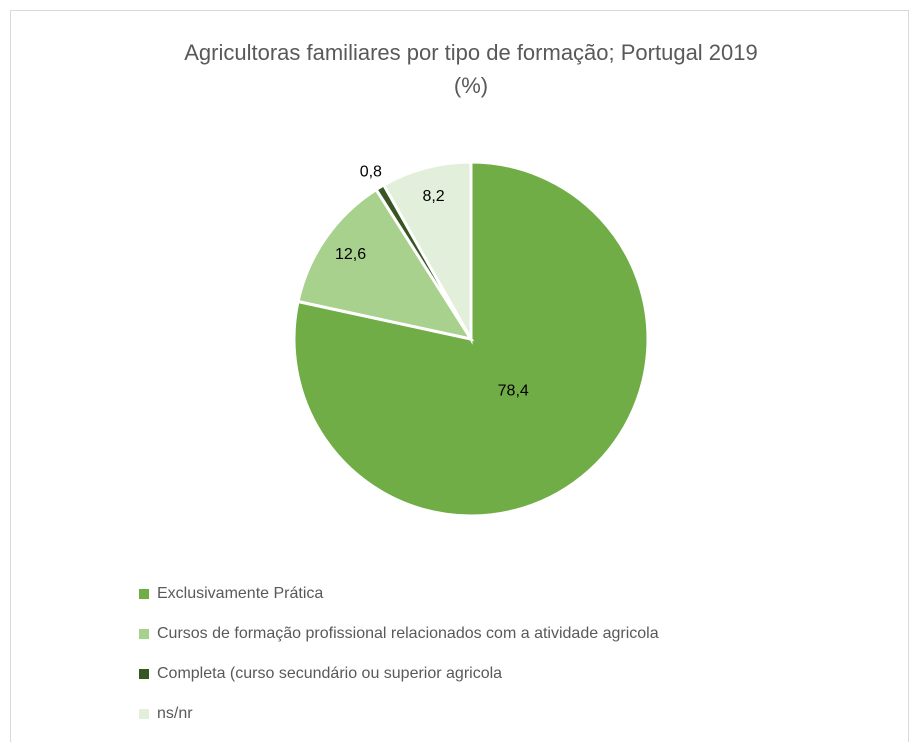 The width and height of the screenshot is (919, 742). I want to click on legend-label: ns/nr, so click(175, 713).